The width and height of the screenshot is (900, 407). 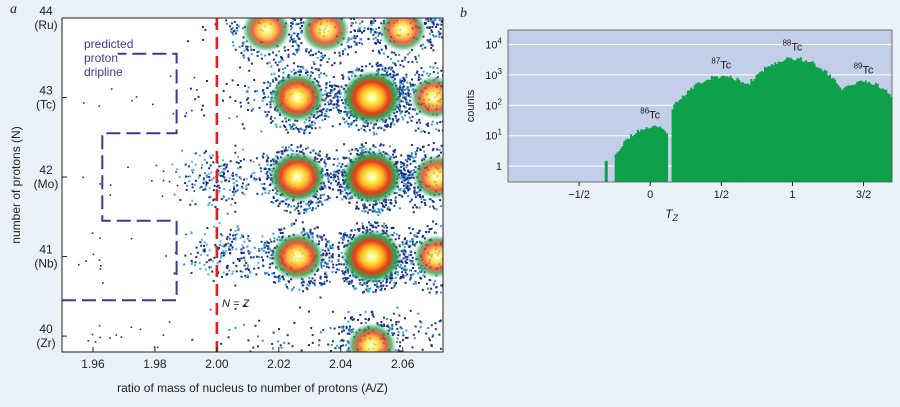 I want to click on y-tick-exp: 3, so click(x=500, y=71).